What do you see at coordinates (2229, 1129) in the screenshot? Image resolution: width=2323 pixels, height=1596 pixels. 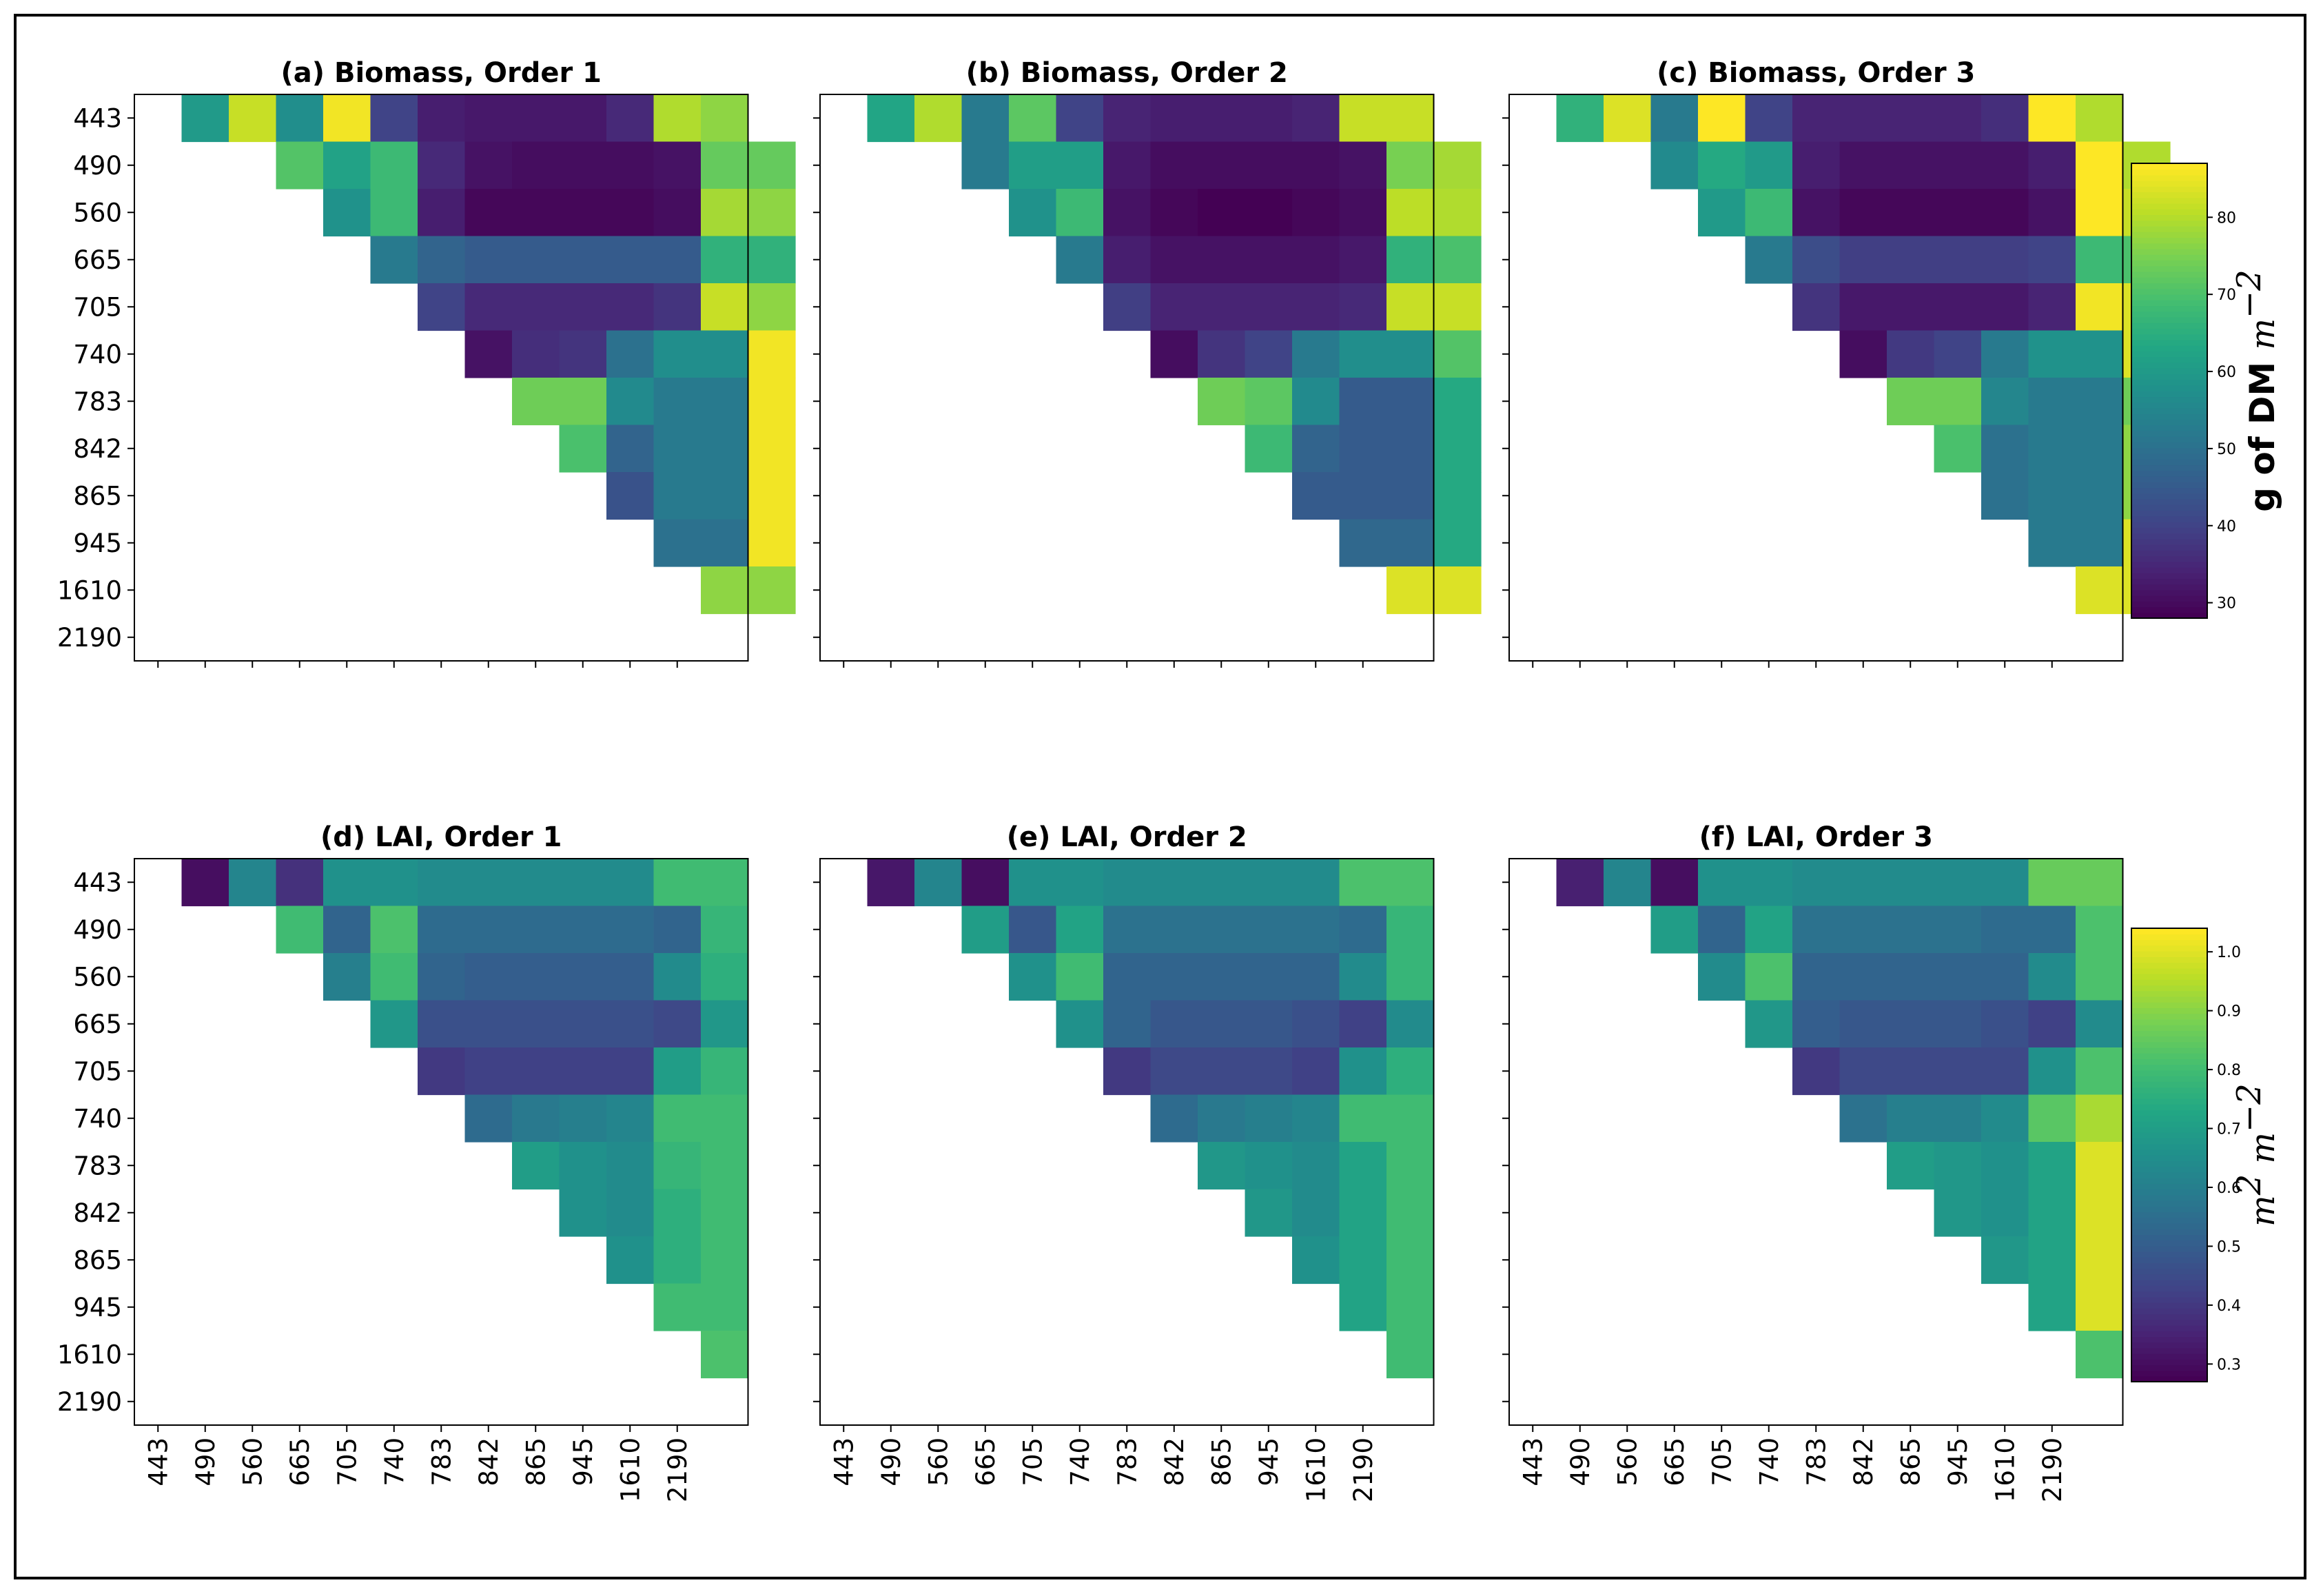 I see `colorbar-tick-label: 0.7` at bounding box center [2229, 1129].